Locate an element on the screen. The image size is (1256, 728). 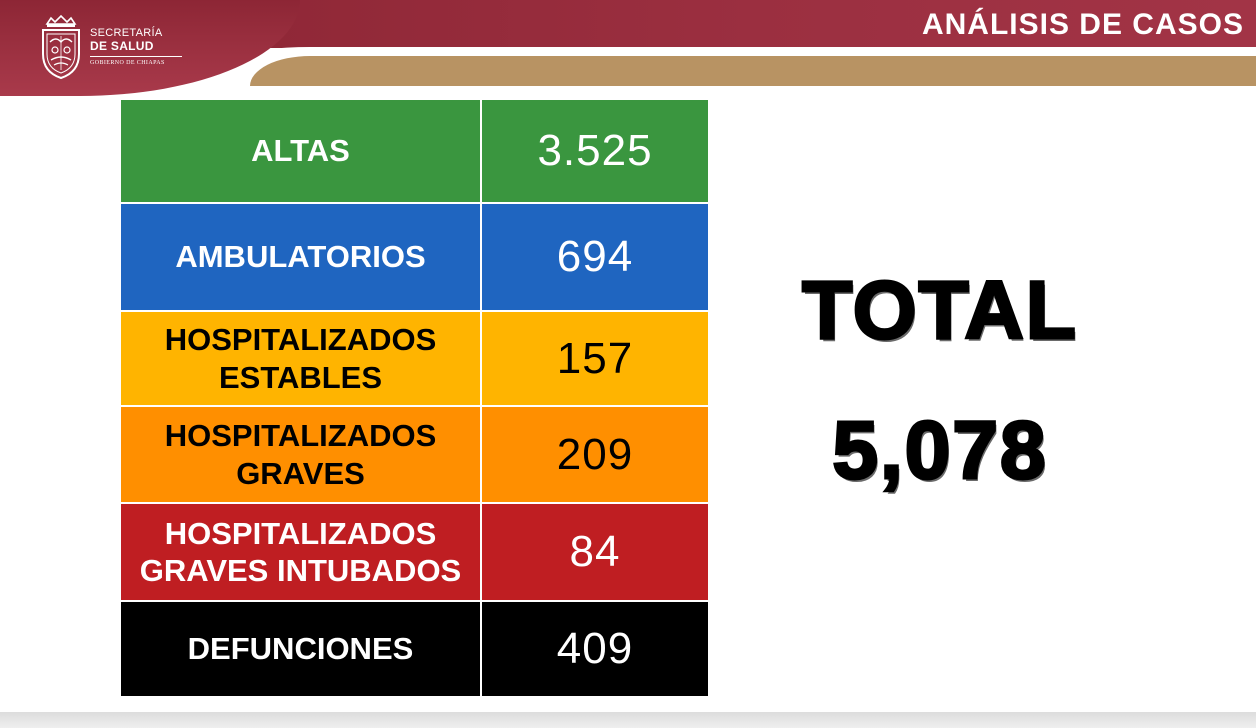
logo-line-de-salud: DE SALUD is located at coordinates (122, 46).